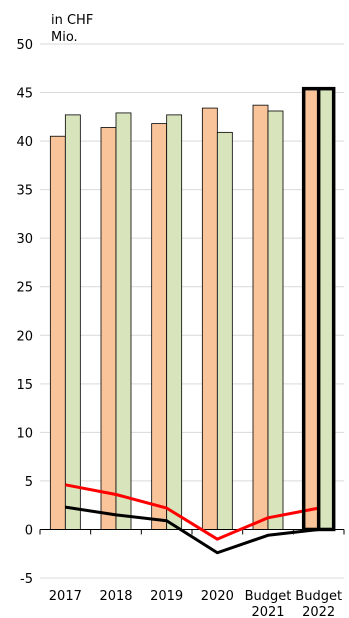 This screenshot has width=349, height=618. Describe the element at coordinates (65, 596) in the screenshot. I see `x-tick-label: 2017` at that location.